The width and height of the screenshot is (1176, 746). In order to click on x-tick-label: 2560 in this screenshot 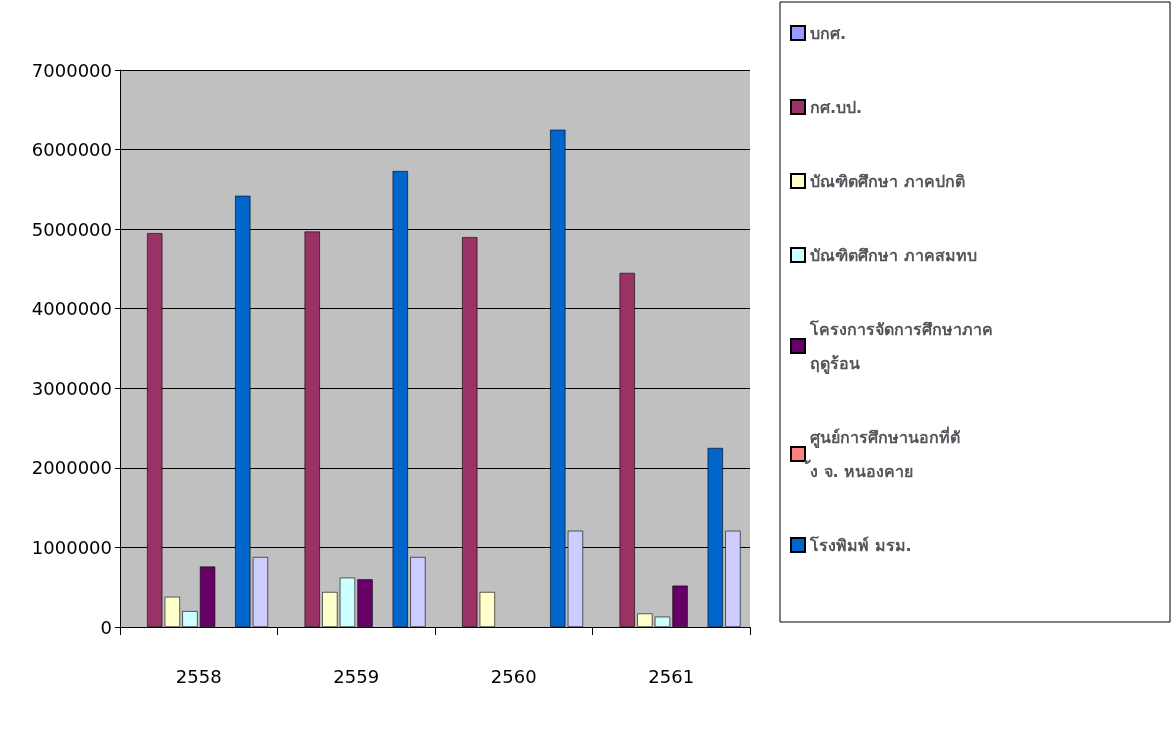, I will do `click(513, 676)`.